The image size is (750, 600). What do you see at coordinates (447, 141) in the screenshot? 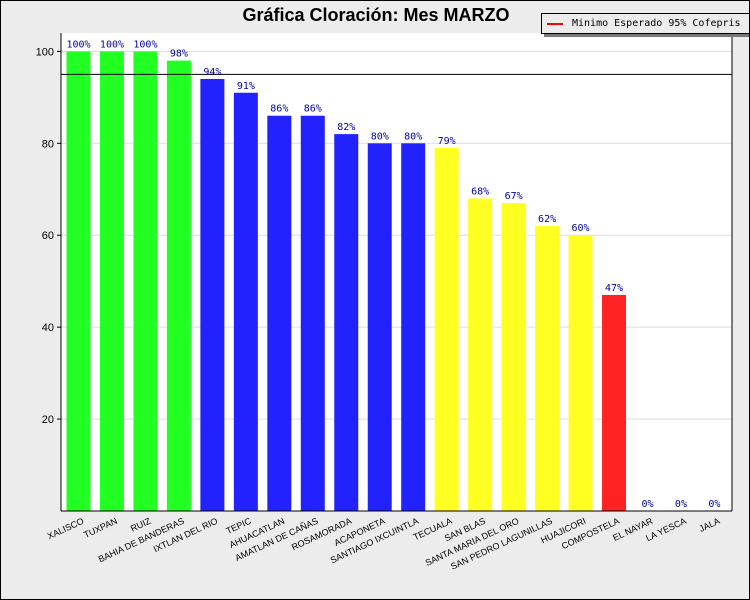
I see `data-label: 79%` at bounding box center [447, 141].